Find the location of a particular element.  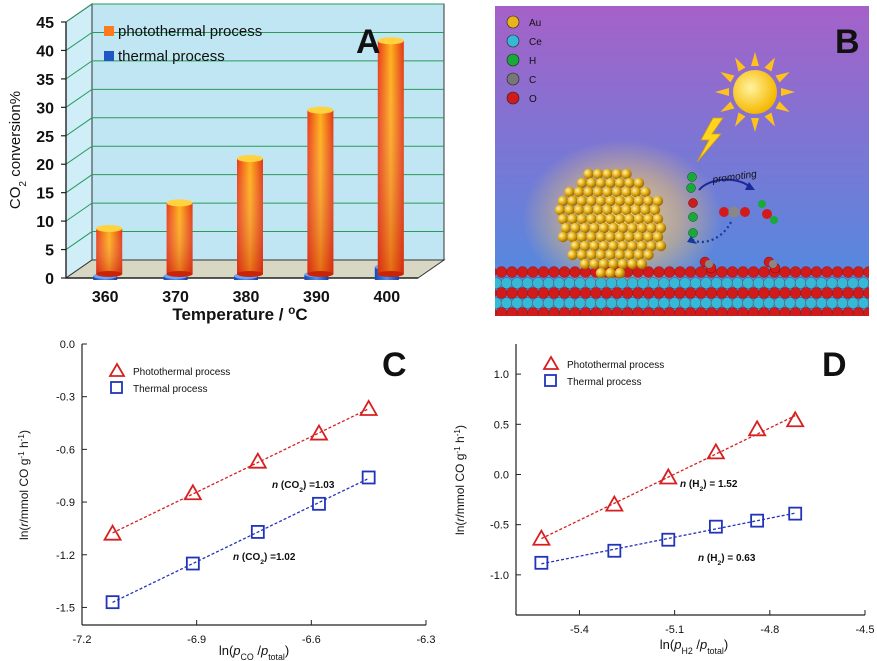

y-tick-label: -0.3 is located at coordinates (65, 398).